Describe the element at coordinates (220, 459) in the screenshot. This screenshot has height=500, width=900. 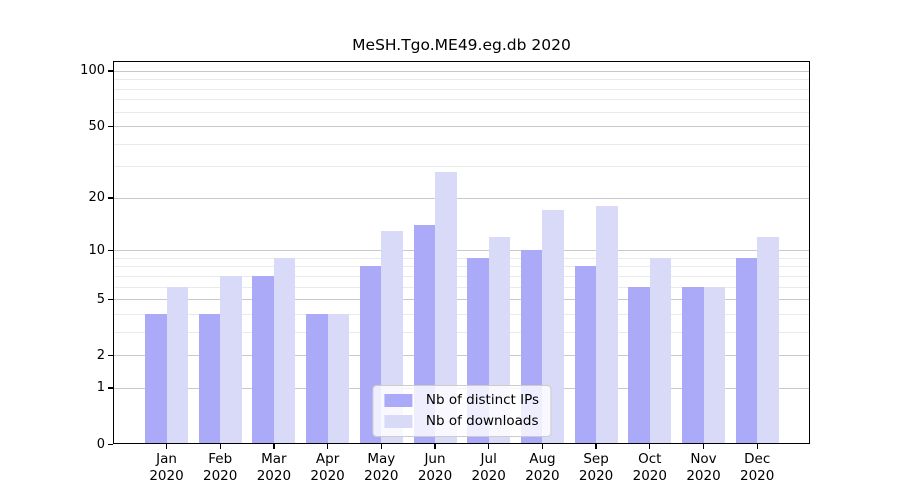
I see `x-tick-month: Feb` at that location.